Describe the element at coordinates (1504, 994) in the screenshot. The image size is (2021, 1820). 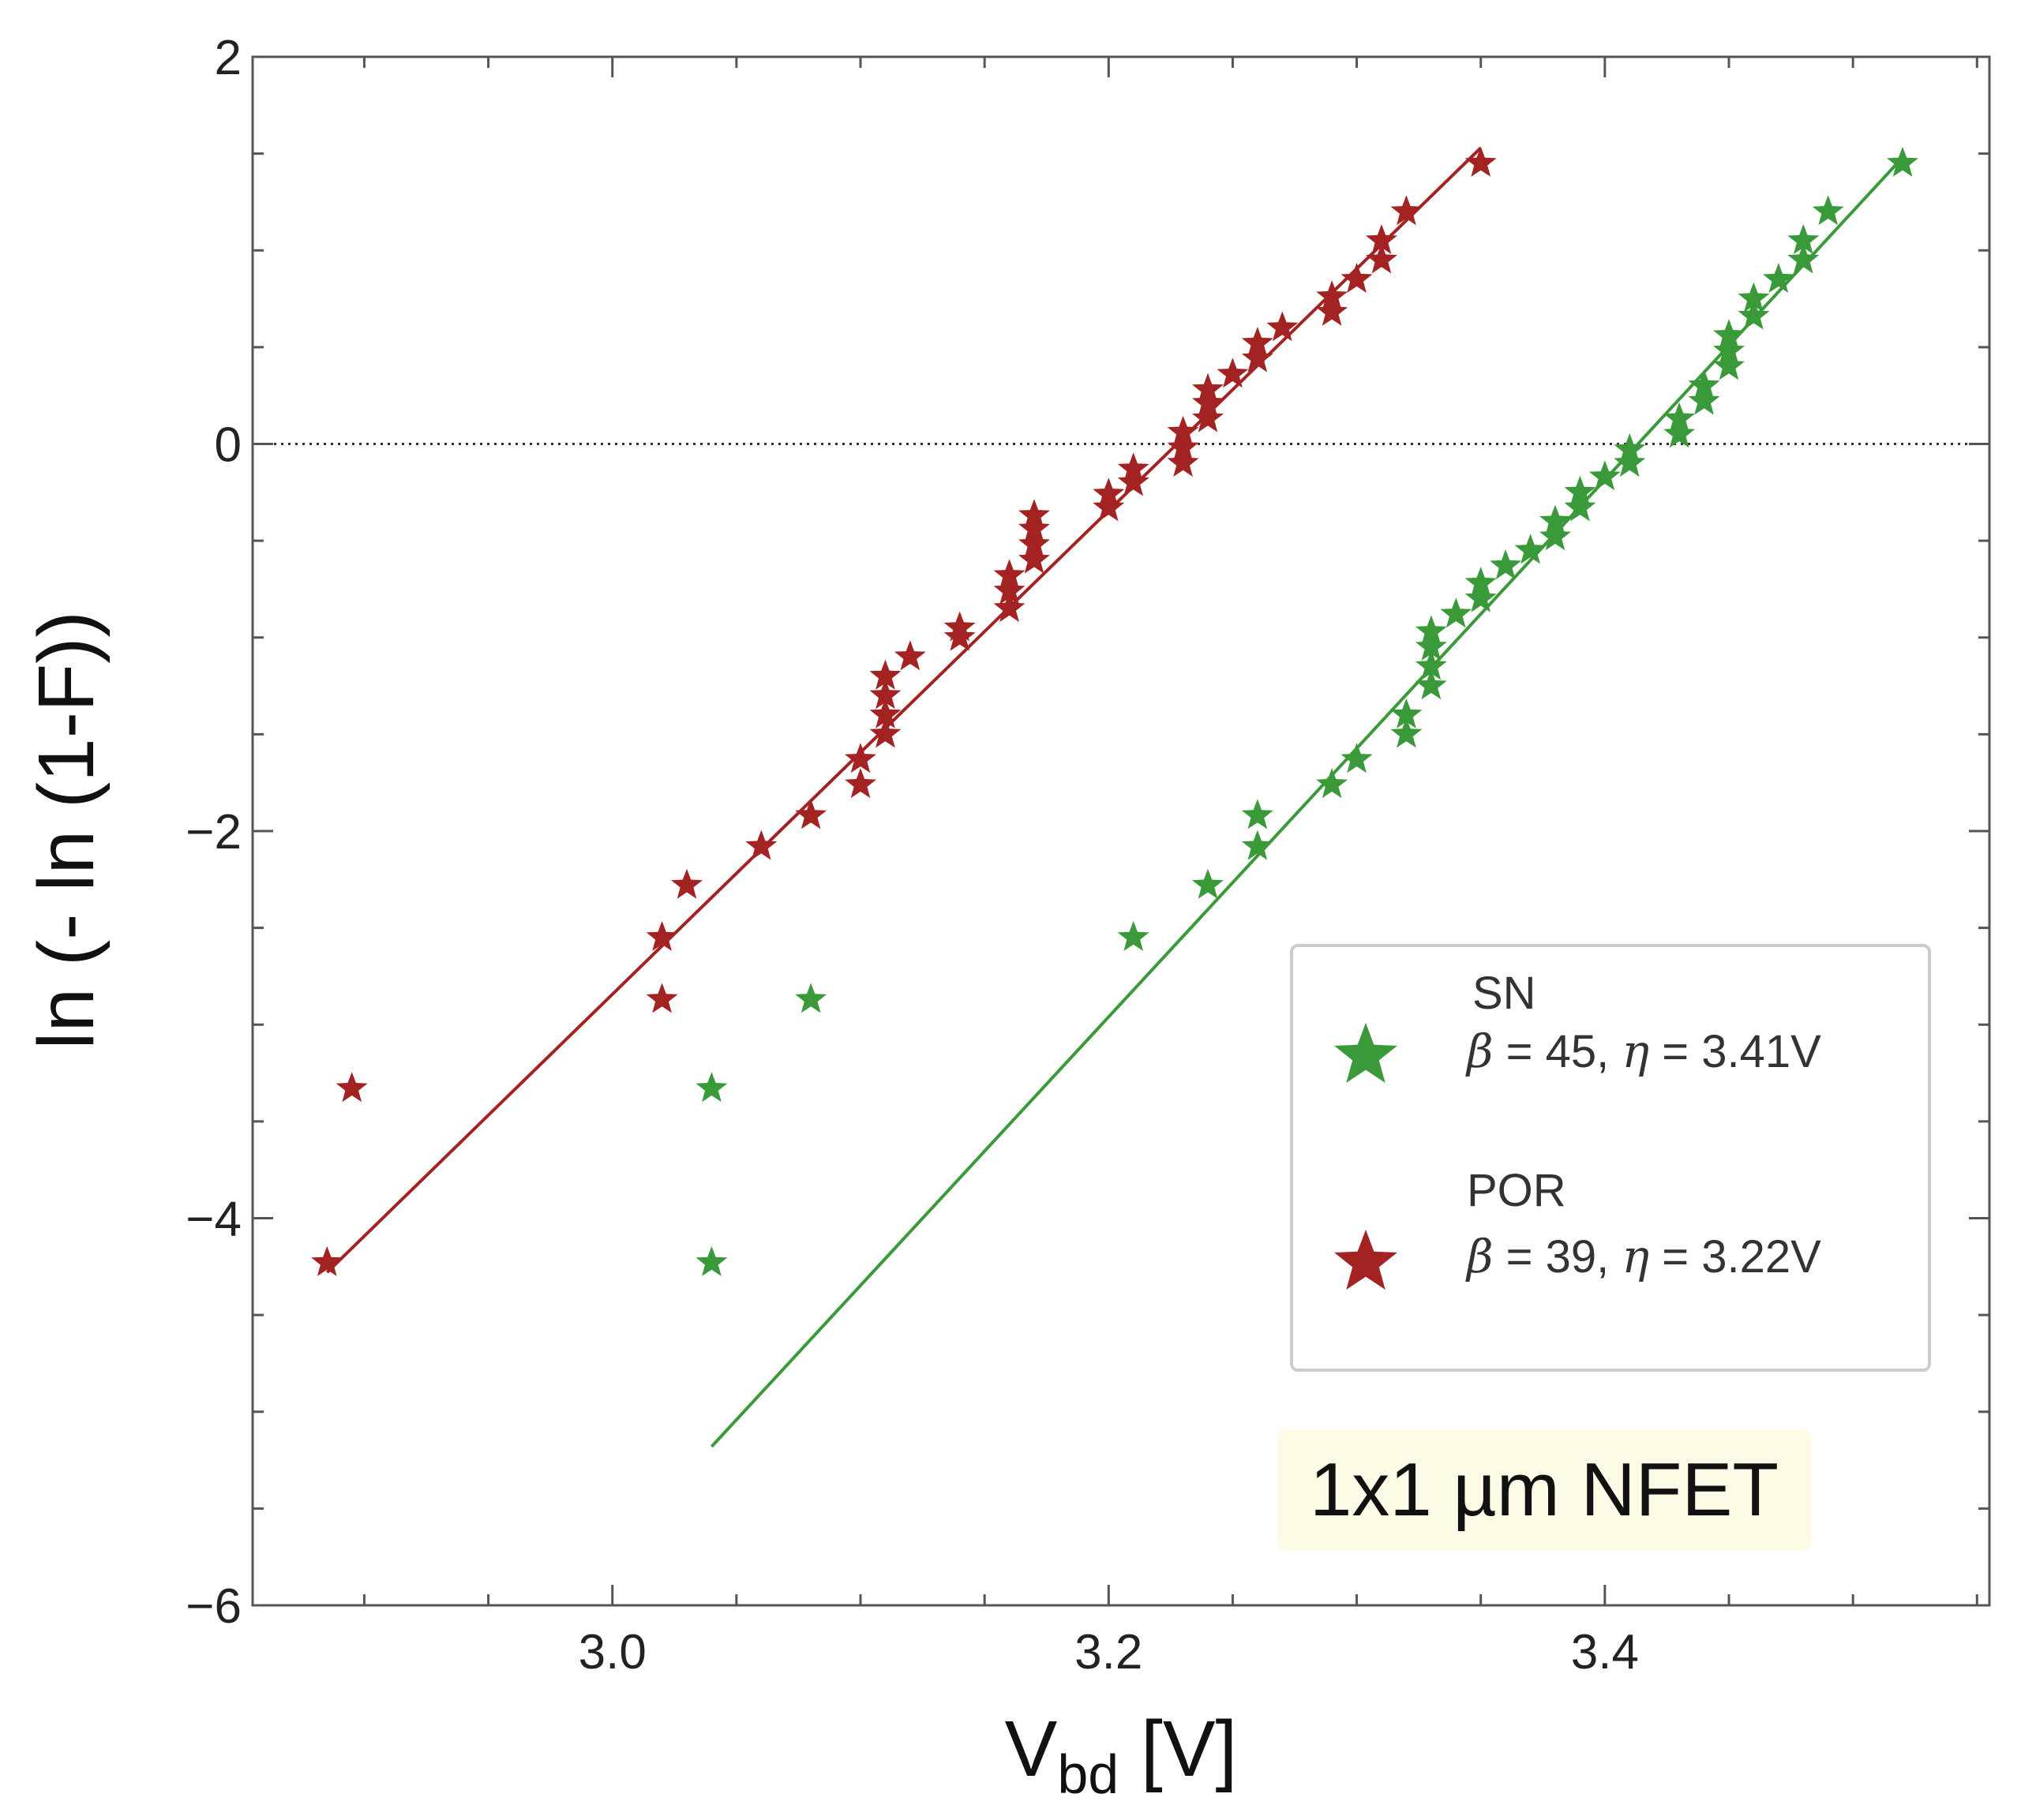
I see `legend-name-sn: SN` at that location.